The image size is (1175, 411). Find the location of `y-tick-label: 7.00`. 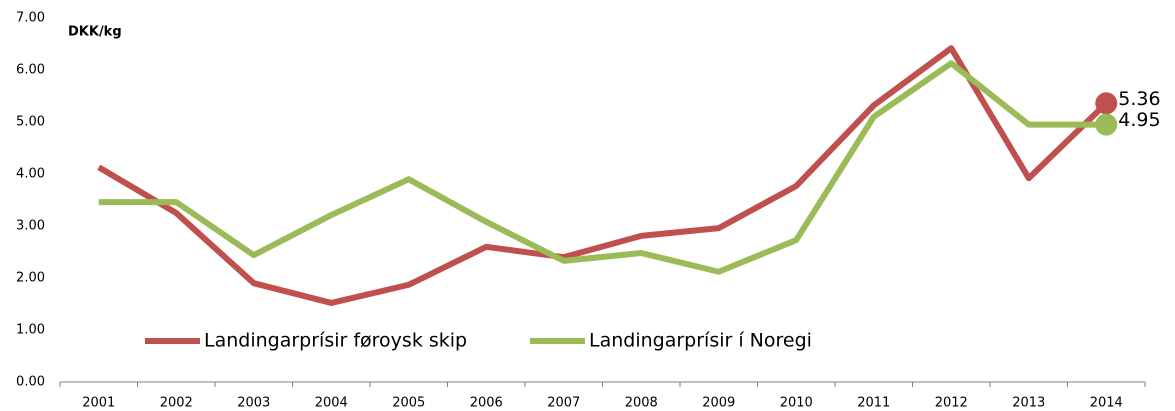

y-tick-label: 7.00 is located at coordinates (30, 18).